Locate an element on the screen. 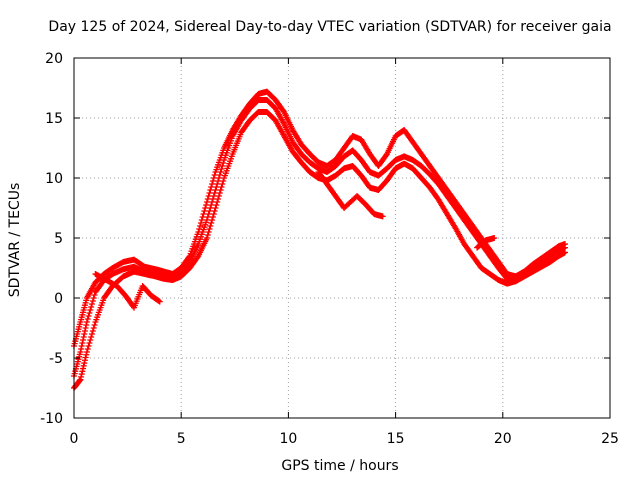  x-tick-label: 5 is located at coordinates (181, 439).